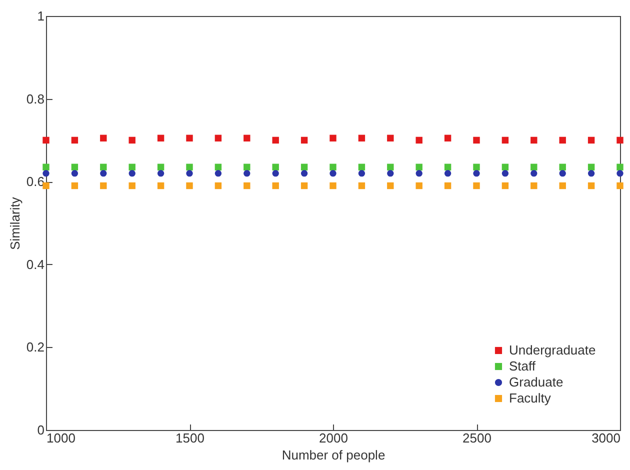 Image resolution: width=630 pixels, height=470 pixels. What do you see at coordinates (190, 438) in the screenshot?
I see `x-tick-label: 1500` at bounding box center [190, 438].